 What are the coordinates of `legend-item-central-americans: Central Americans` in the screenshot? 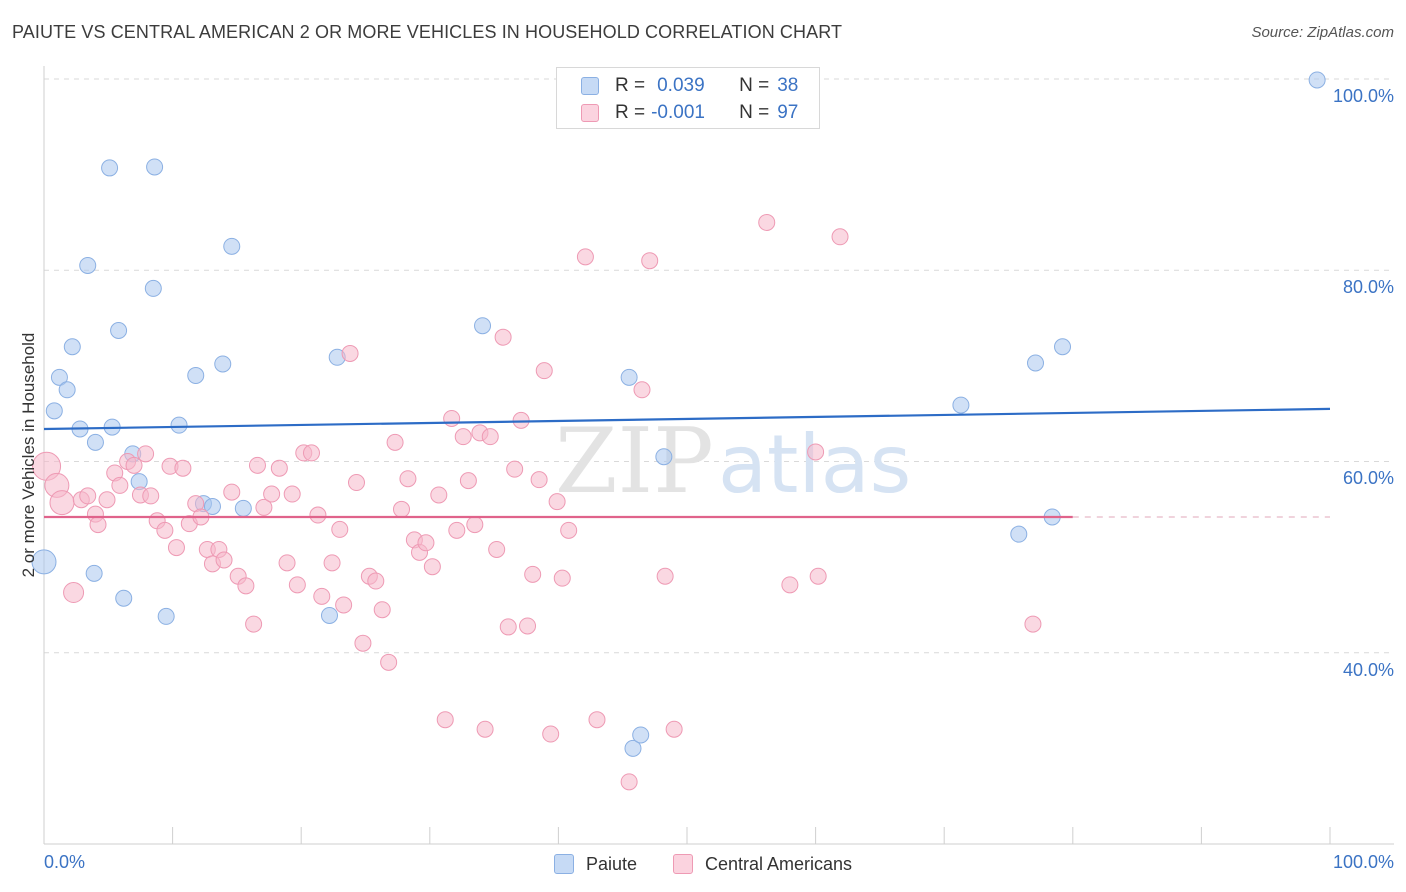 It's located at (762, 864).